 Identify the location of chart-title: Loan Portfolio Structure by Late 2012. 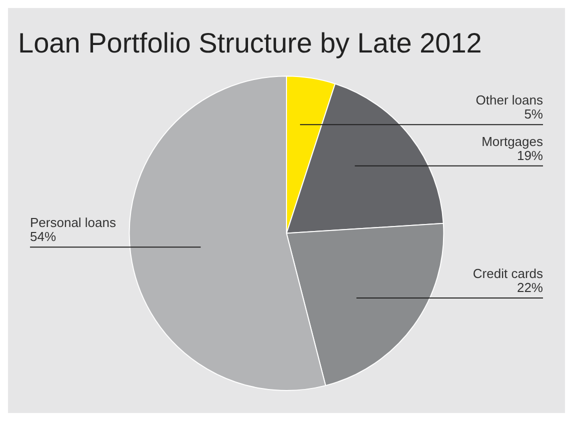
(250, 43).